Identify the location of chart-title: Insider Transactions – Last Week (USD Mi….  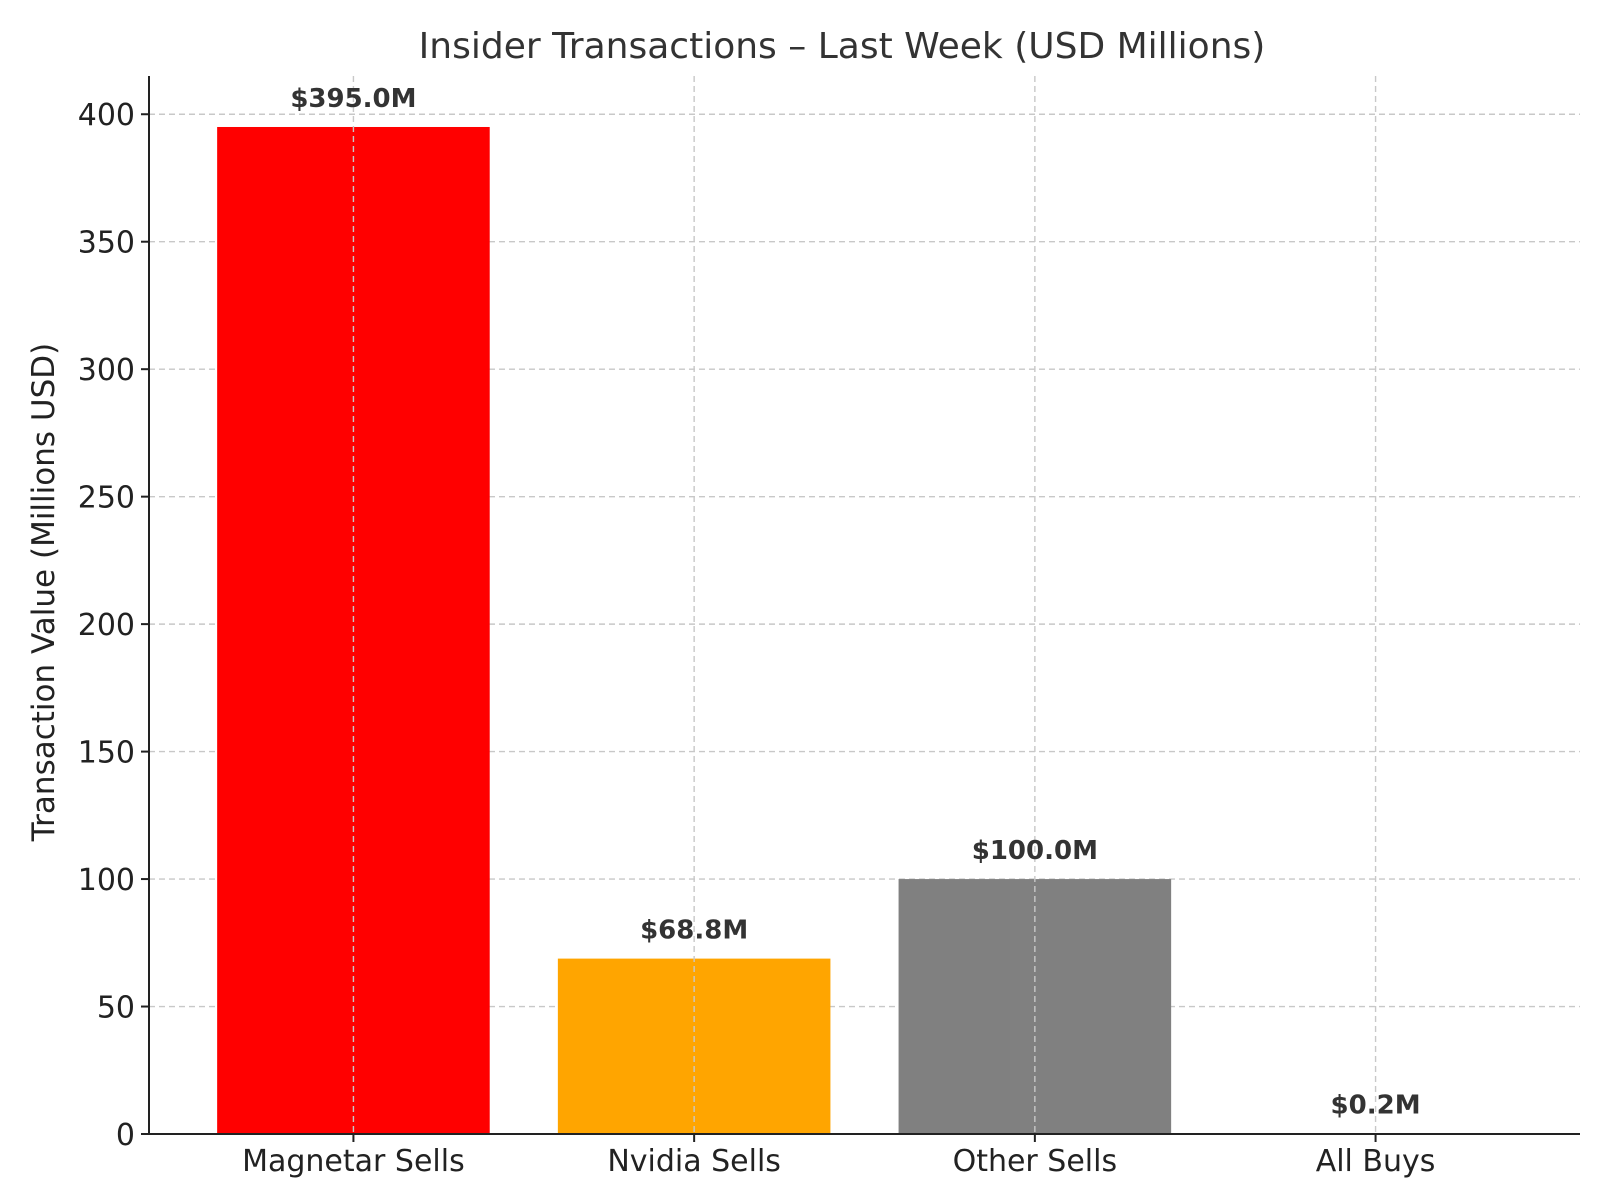
(842, 46).